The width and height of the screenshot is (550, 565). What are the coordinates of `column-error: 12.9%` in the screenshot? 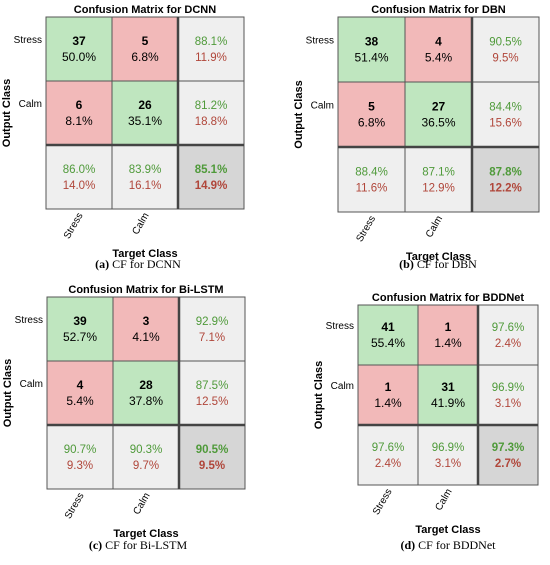 It's located at (438, 189).